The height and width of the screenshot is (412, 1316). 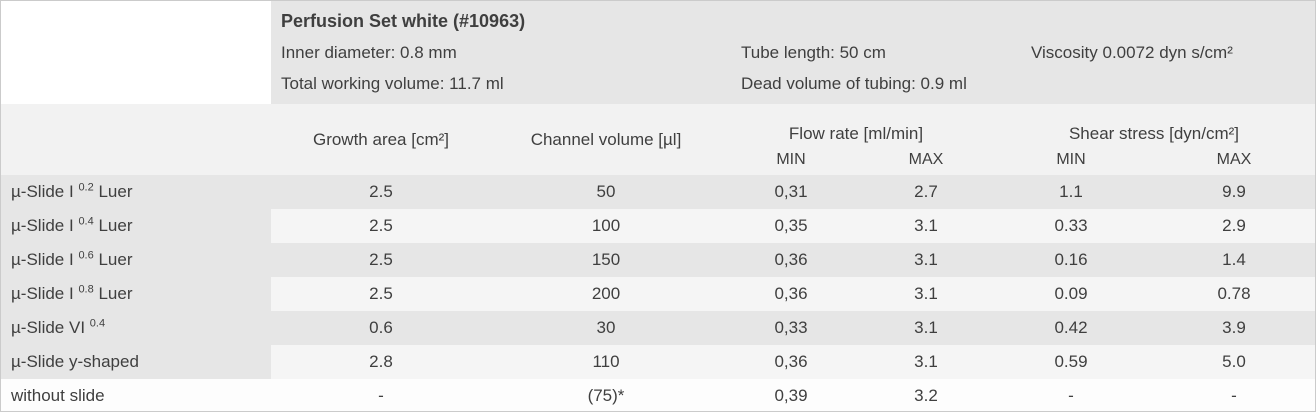 I want to click on slide-name: µ-Slide I 0.4 Luer, so click(x=136, y=226).